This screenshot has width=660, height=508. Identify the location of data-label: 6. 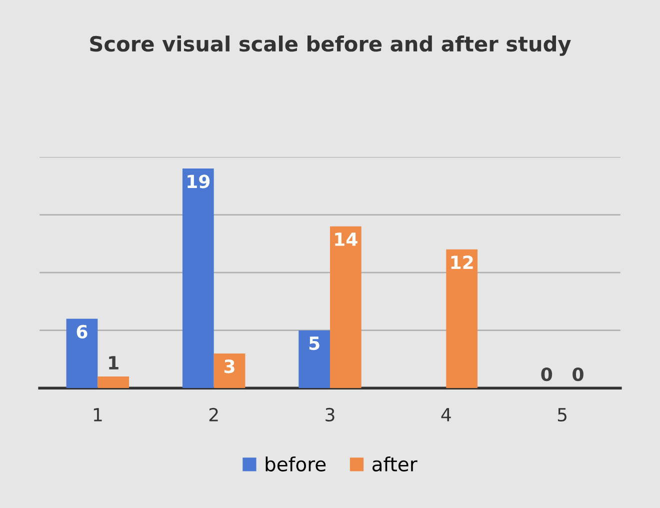
(82, 331).